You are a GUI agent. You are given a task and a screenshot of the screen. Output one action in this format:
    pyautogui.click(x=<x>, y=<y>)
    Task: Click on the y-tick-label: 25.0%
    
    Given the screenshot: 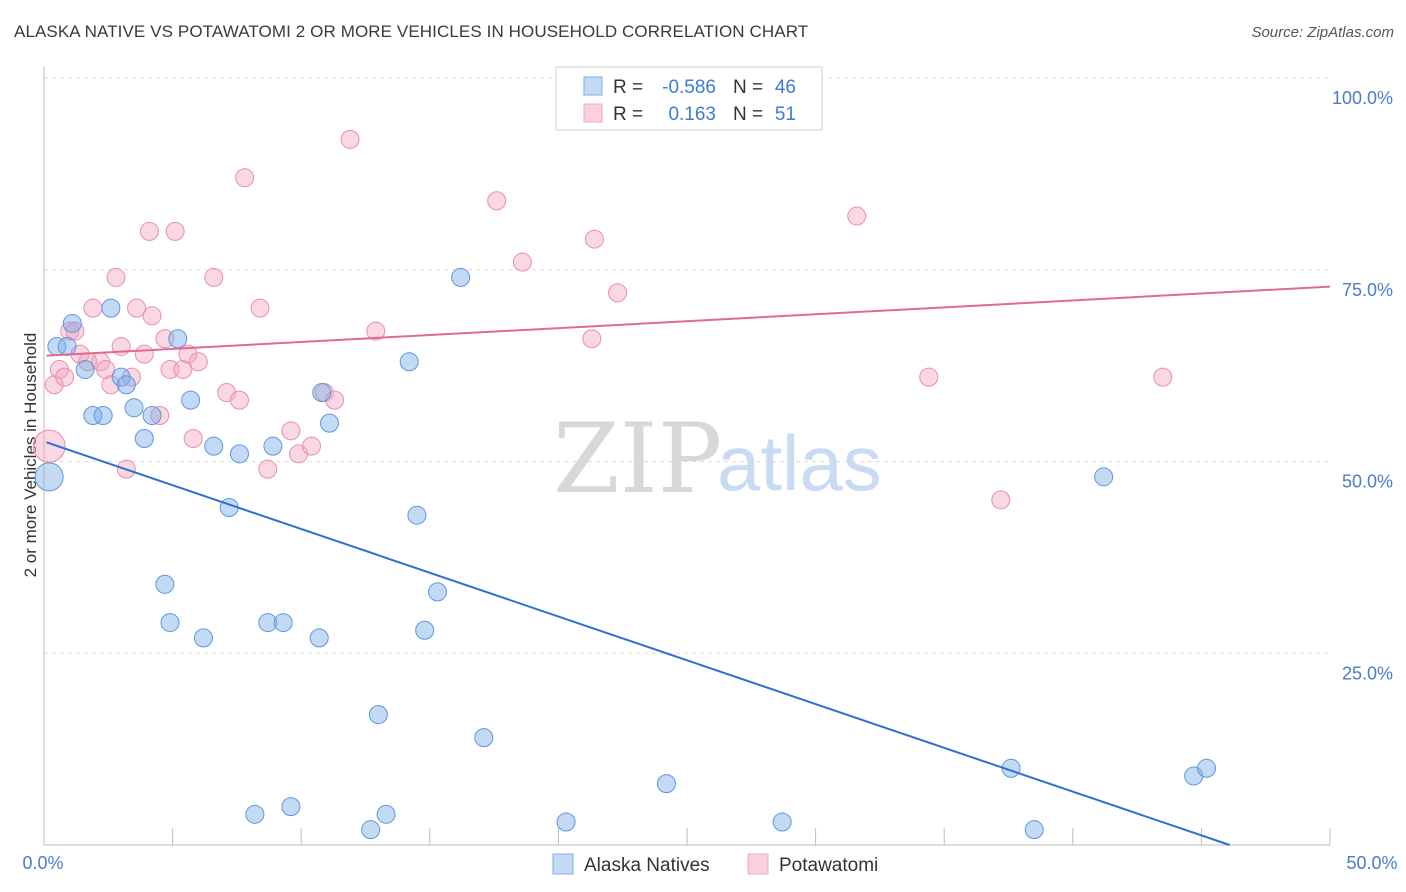 What is the action you would take?
    pyautogui.click(x=1367, y=673)
    